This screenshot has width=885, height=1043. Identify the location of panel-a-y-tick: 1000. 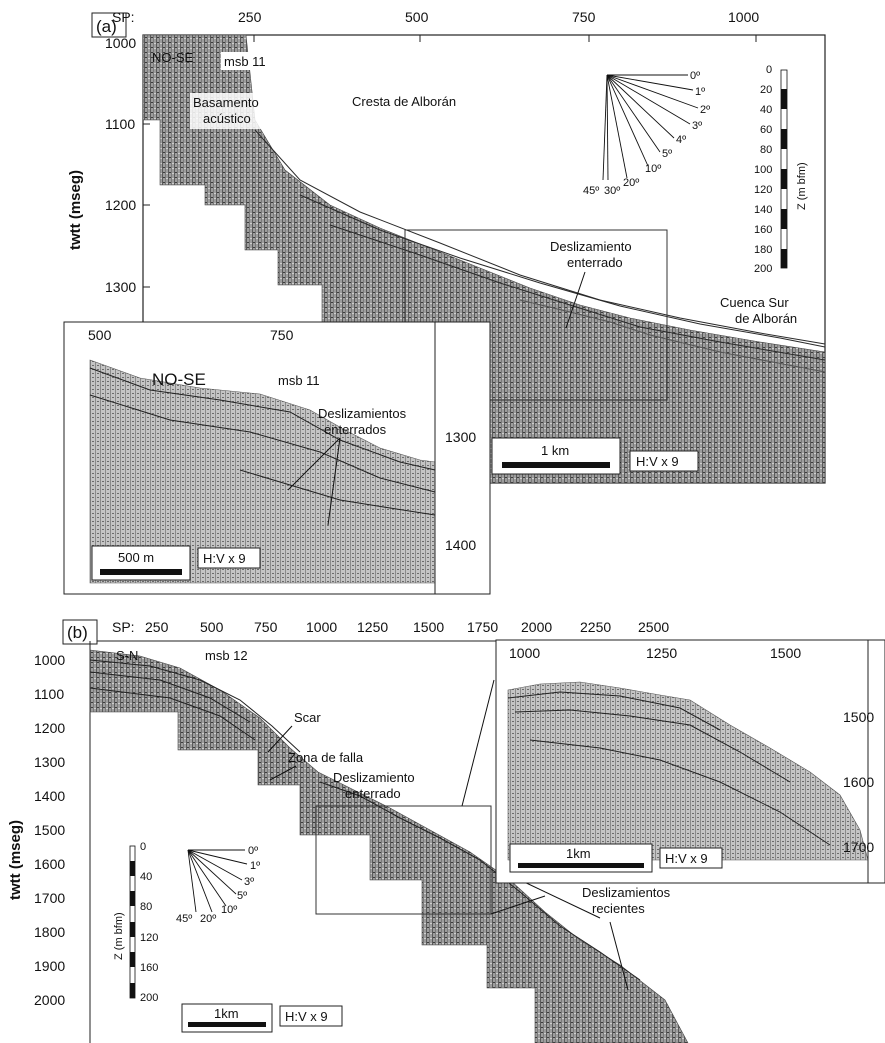
(120, 43).